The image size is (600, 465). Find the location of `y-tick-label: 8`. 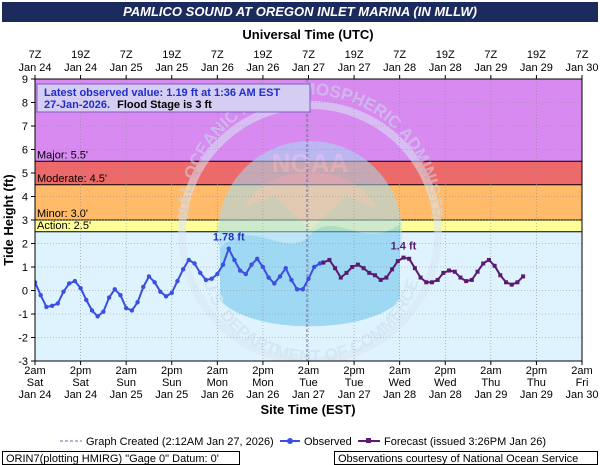

y-tick-label: 8 is located at coordinates (25, 104).